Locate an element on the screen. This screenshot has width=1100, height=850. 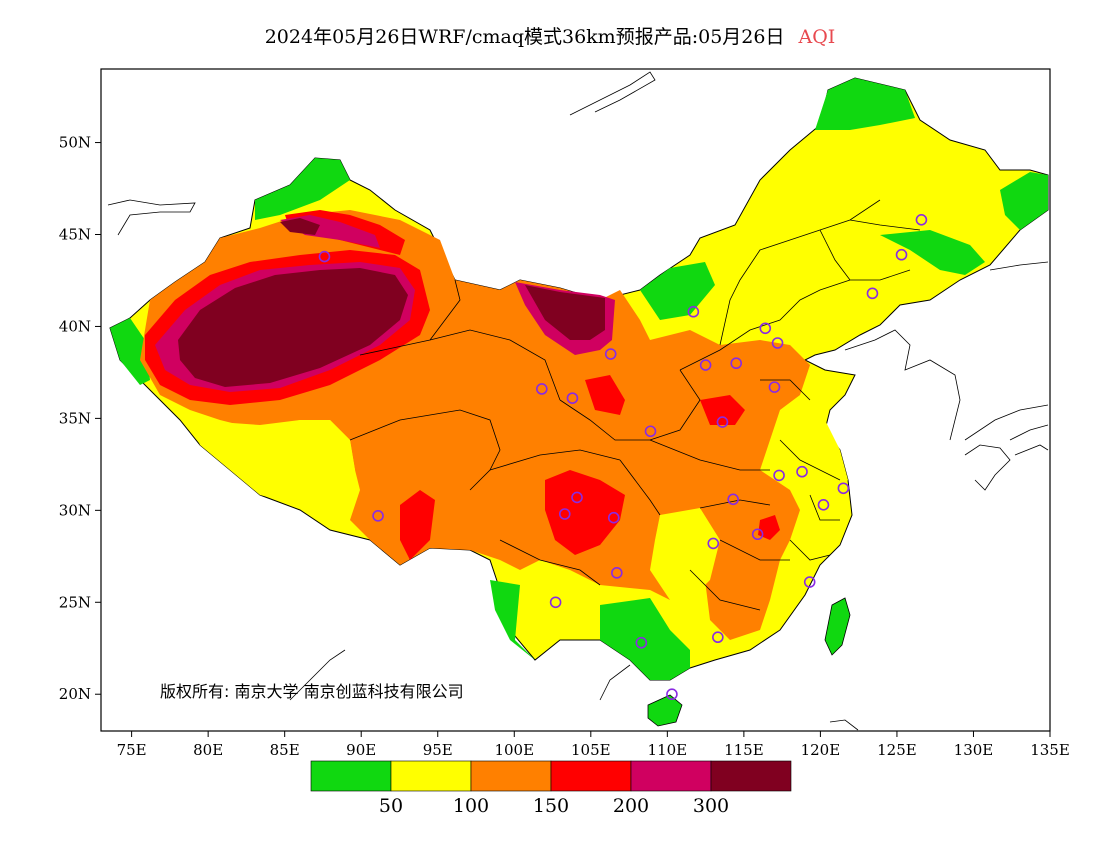
x-tick-label: 115E is located at coordinates (744, 750).